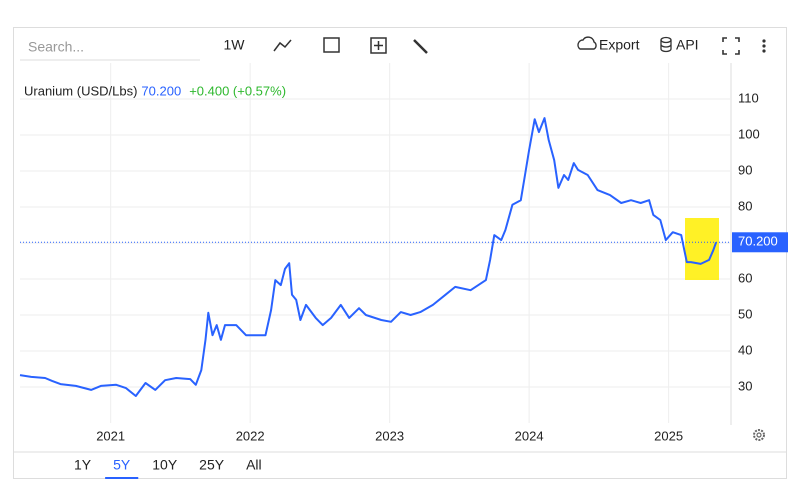  Describe the element at coordinates (529, 435) in the screenshot. I see `x-tick-label: 2024` at that location.